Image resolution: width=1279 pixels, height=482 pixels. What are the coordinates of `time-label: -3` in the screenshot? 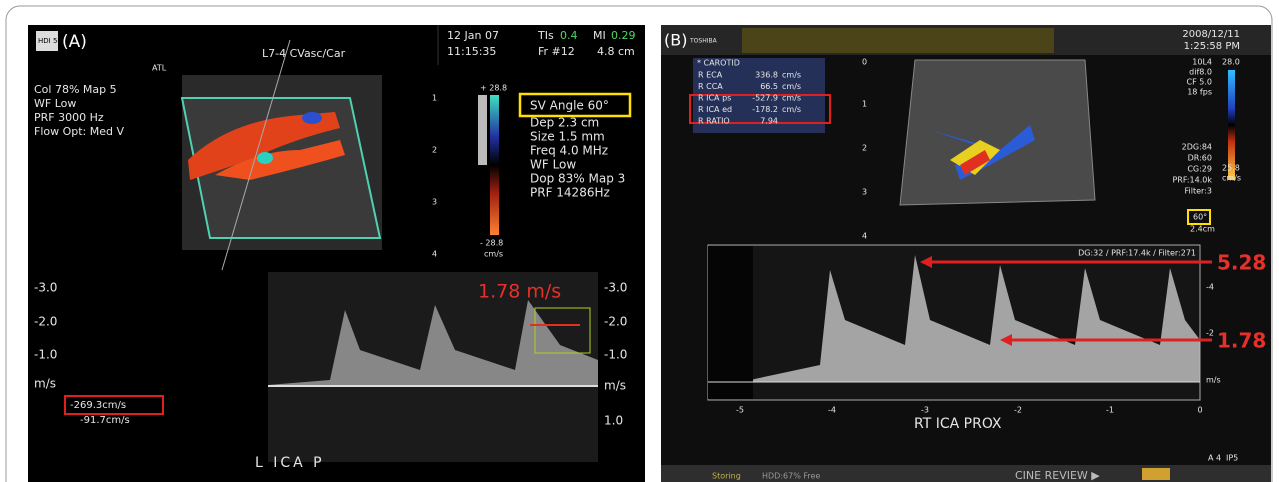 It's located at (925, 410).